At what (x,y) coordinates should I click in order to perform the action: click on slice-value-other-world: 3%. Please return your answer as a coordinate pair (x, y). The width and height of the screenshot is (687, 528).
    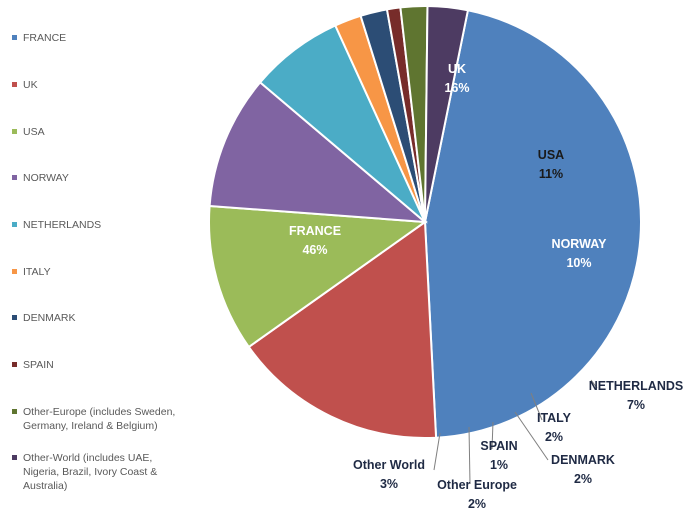
    Looking at the image, I should click on (389, 484).